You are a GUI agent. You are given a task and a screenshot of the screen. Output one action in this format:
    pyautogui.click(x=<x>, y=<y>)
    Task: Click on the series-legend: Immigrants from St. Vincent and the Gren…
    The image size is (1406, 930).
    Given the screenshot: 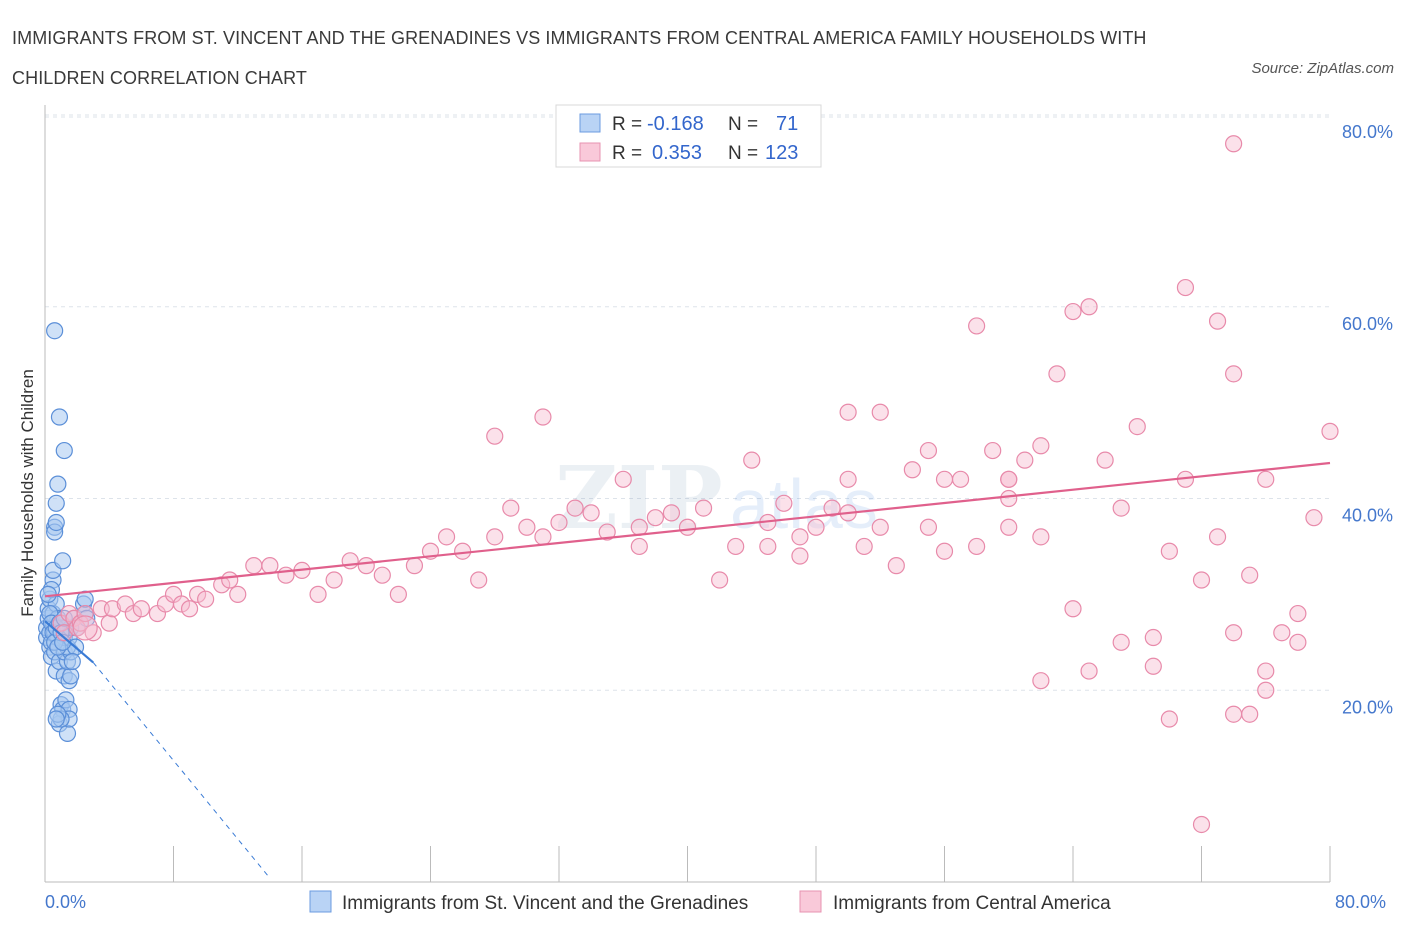 What is the action you would take?
    pyautogui.click(x=710, y=902)
    